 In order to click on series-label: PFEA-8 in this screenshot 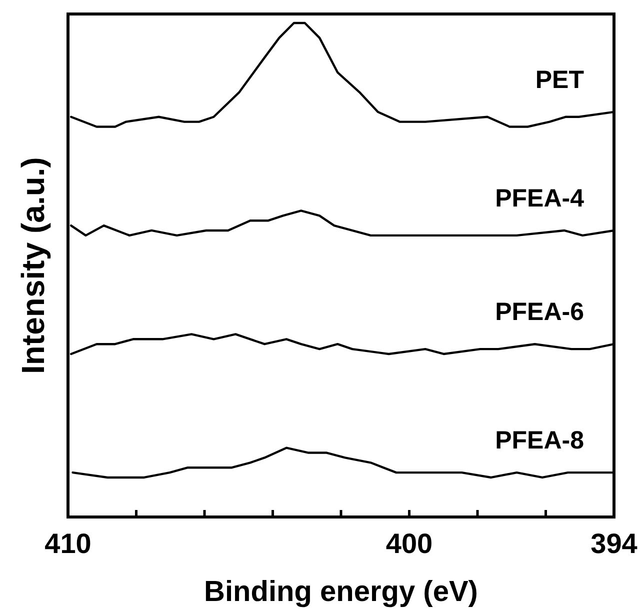, I will do `click(539, 440)`.